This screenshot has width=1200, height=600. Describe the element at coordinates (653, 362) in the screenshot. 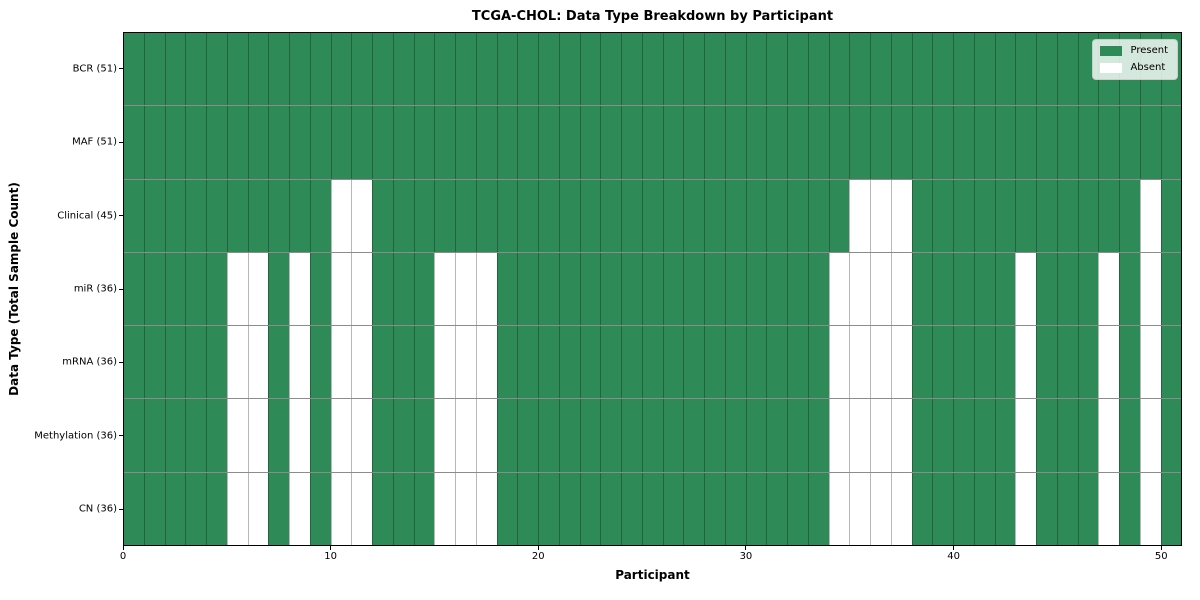

I see `heatmap-row-mrna` at that location.